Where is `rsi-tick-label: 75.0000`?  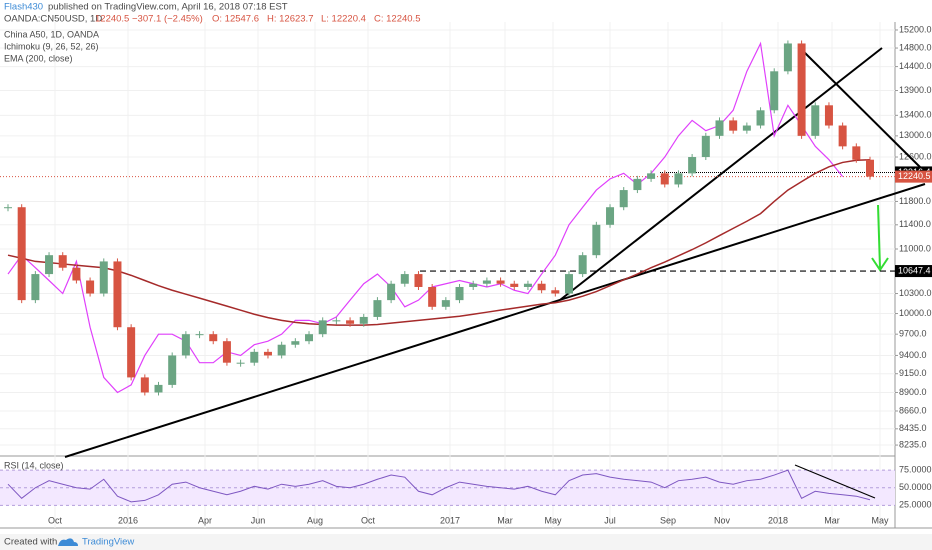
rsi-tick-label: 75.0000 is located at coordinates (915, 469).